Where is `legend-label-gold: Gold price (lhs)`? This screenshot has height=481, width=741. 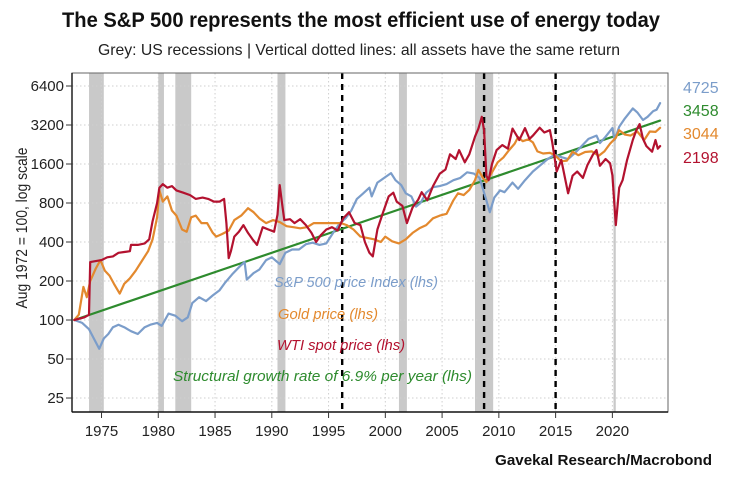
legend-label-gold: Gold price (lhs) is located at coordinates (328, 314).